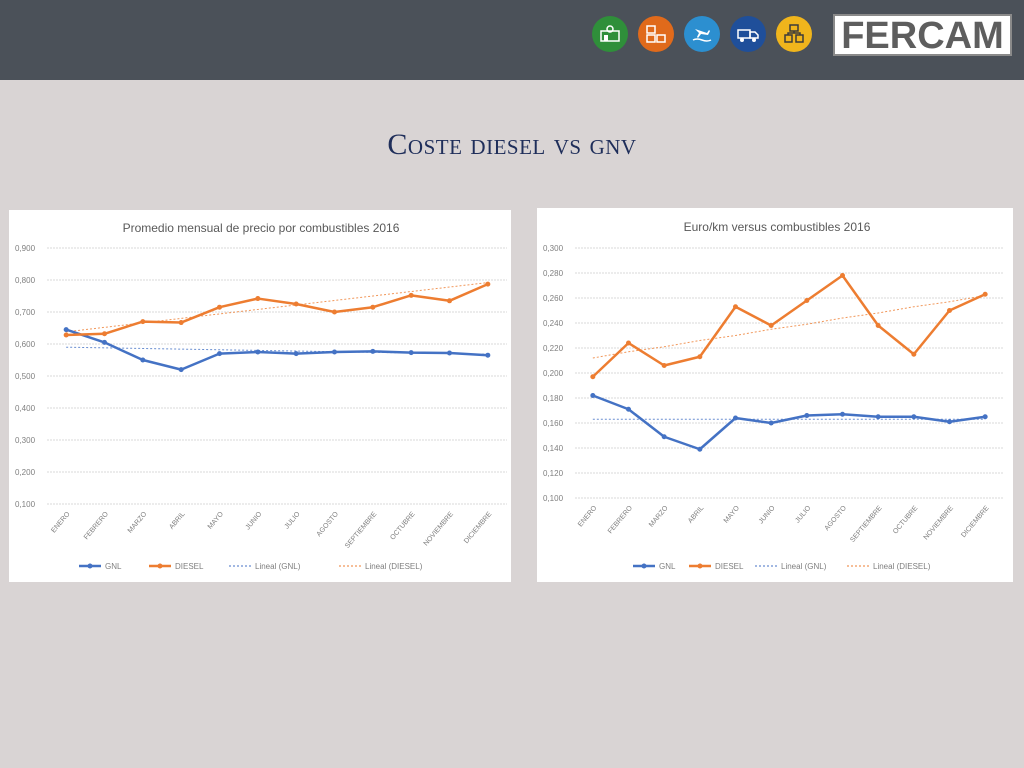 The height and width of the screenshot is (768, 1024). I want to click on y-tick-label: 0,700, so click(25, 312).